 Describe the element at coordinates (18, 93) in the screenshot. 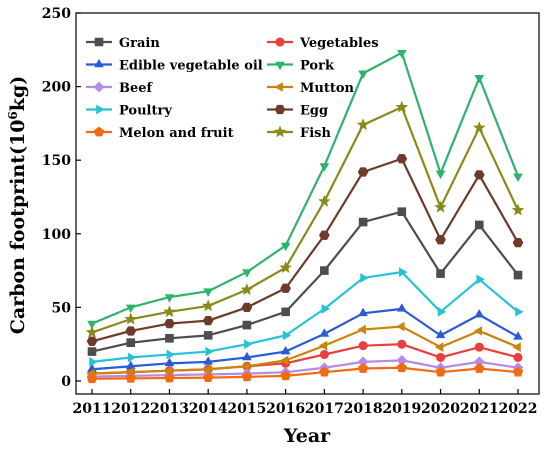

I see `y-axis-title-end: kg)` at that location.